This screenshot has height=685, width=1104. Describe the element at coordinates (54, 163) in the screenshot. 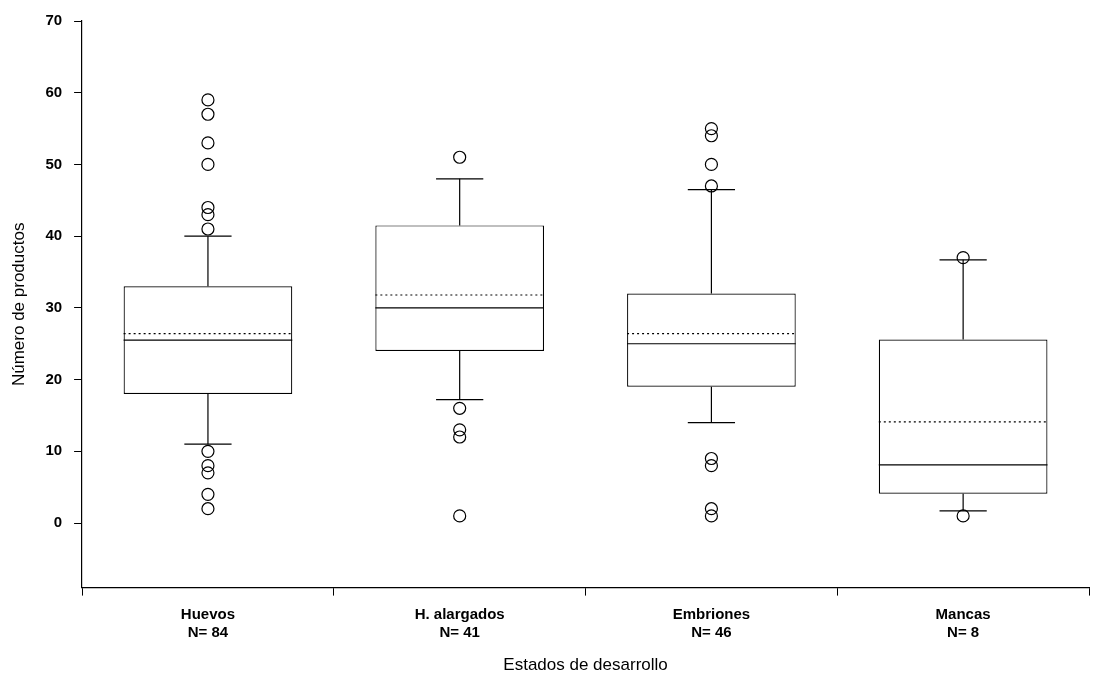

I see `y-tick-label: 50` at that location.